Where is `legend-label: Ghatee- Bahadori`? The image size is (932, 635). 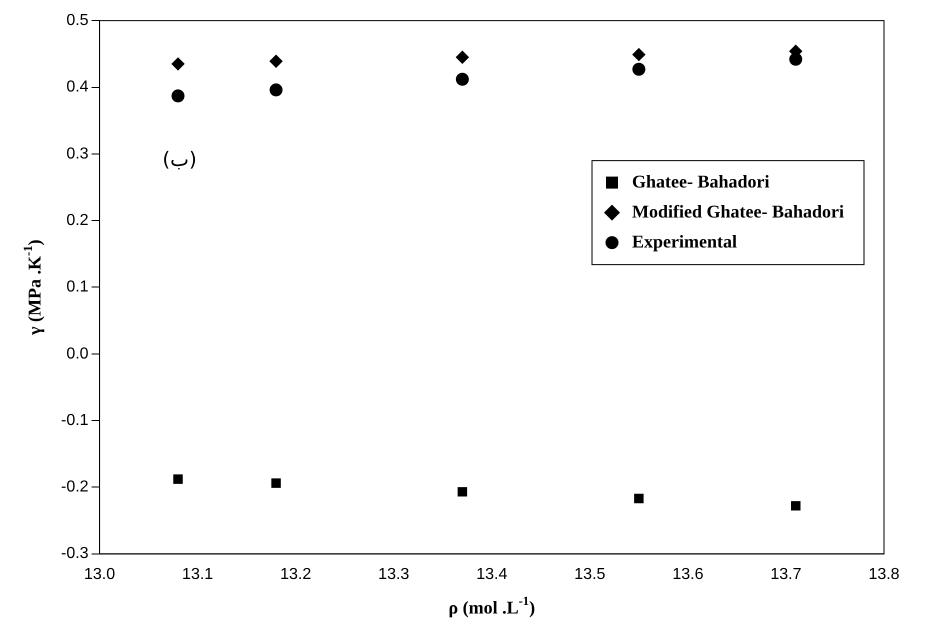
legend-label: Ghatee- Bahadori is located at coordinates (701, 181).